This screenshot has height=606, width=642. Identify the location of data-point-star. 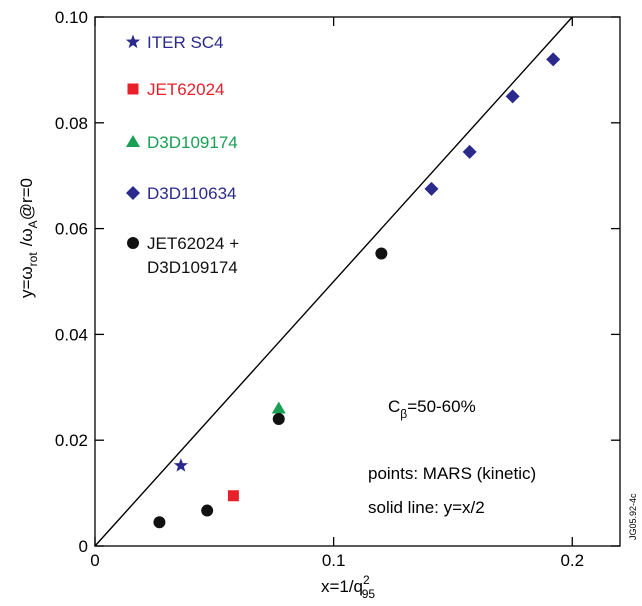
(181, 465).